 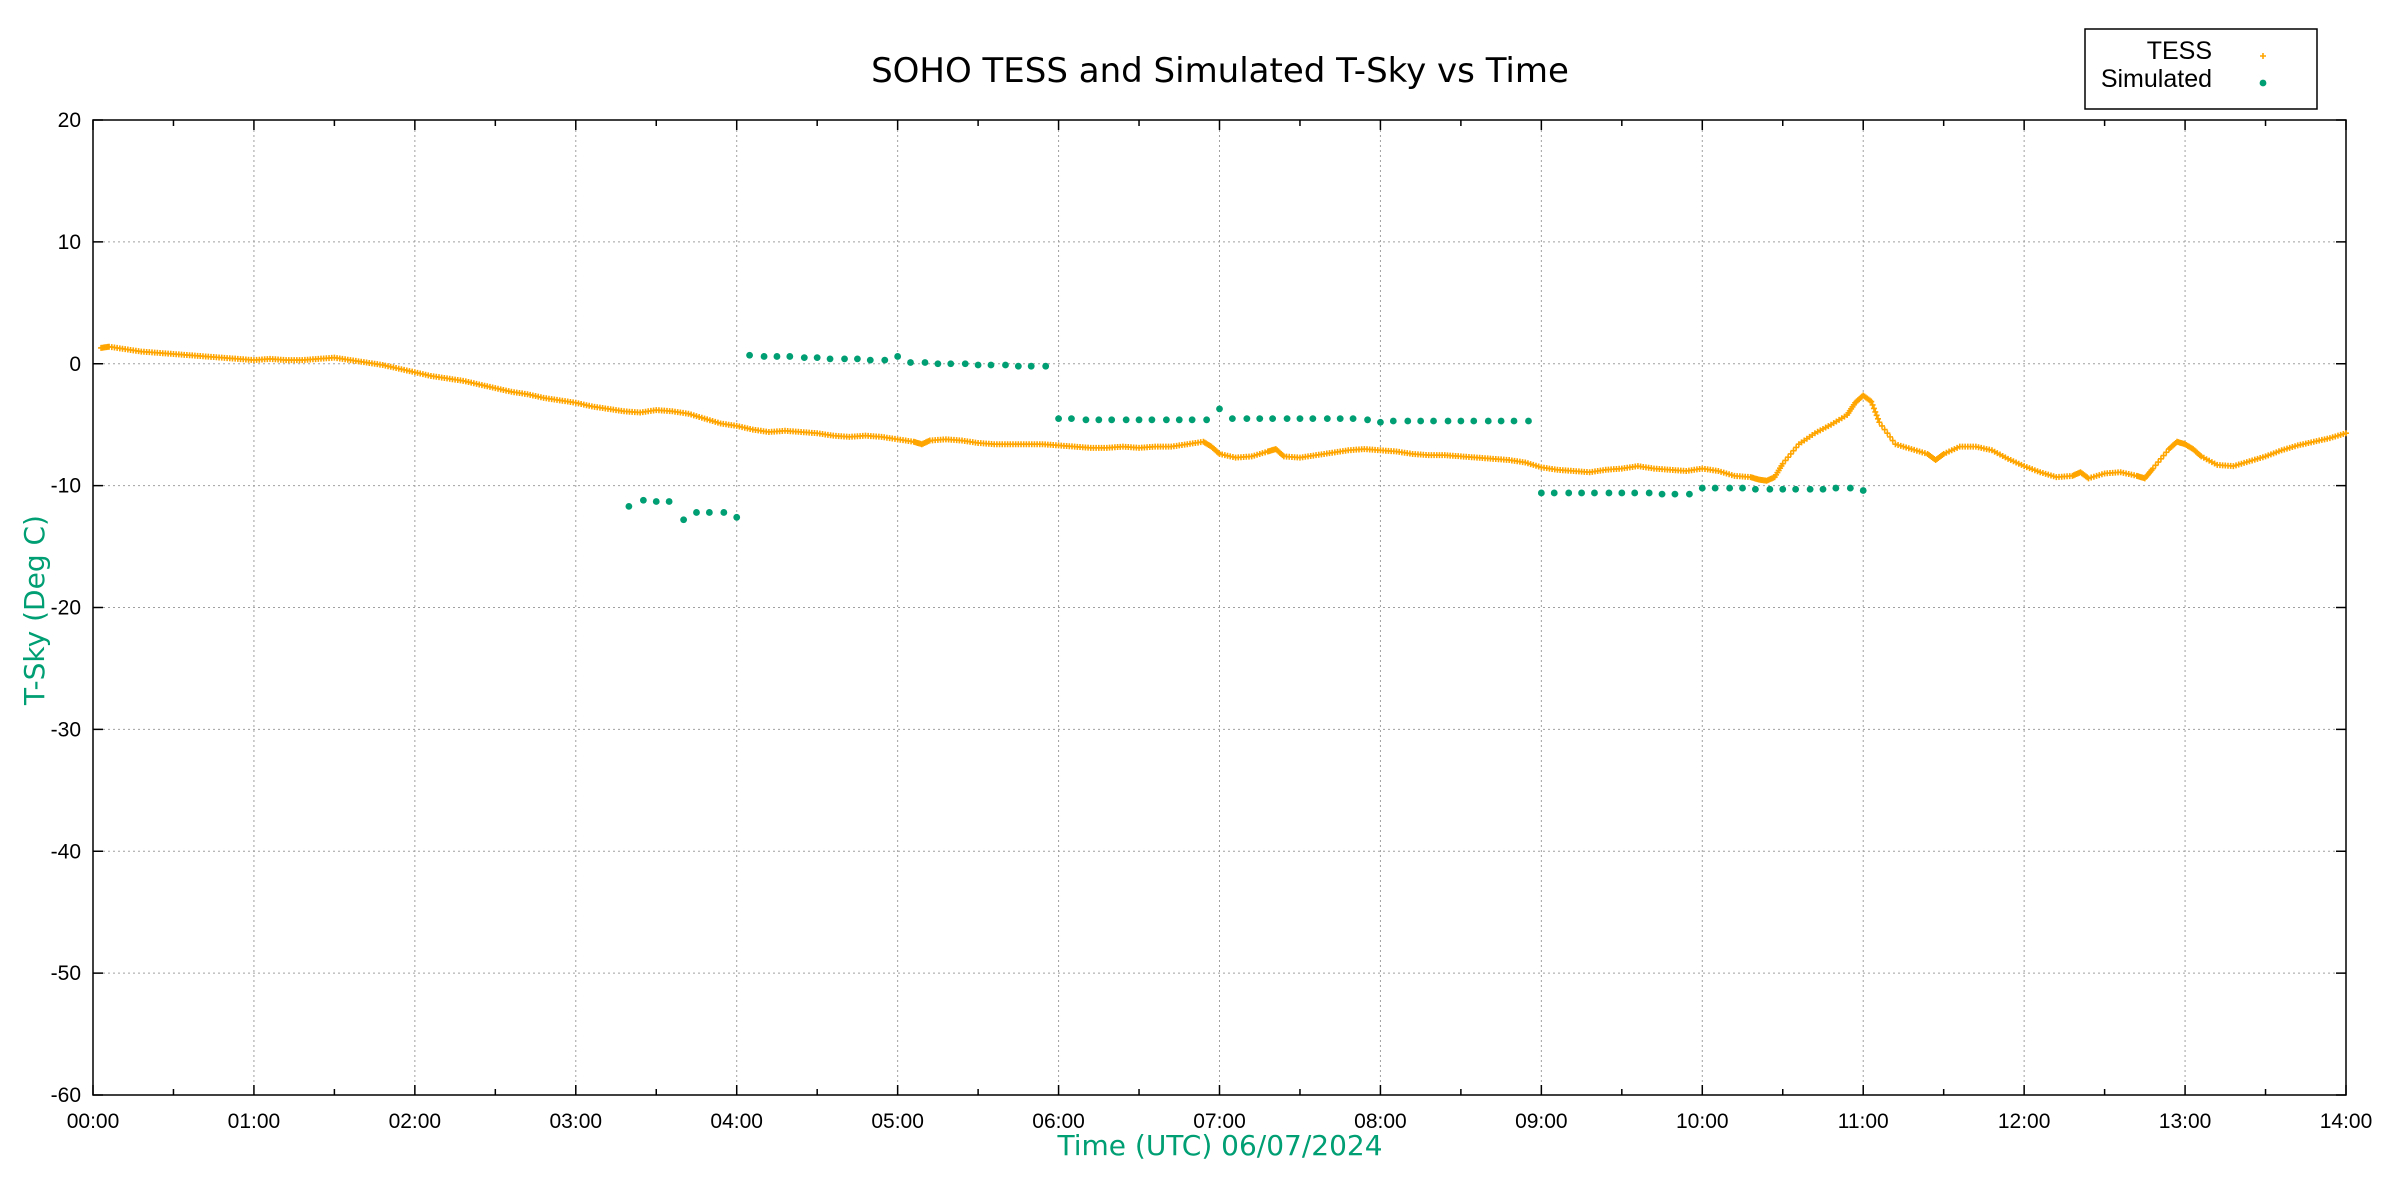 I want to click on y-tick-label: 0, so click(x=75, y=364).